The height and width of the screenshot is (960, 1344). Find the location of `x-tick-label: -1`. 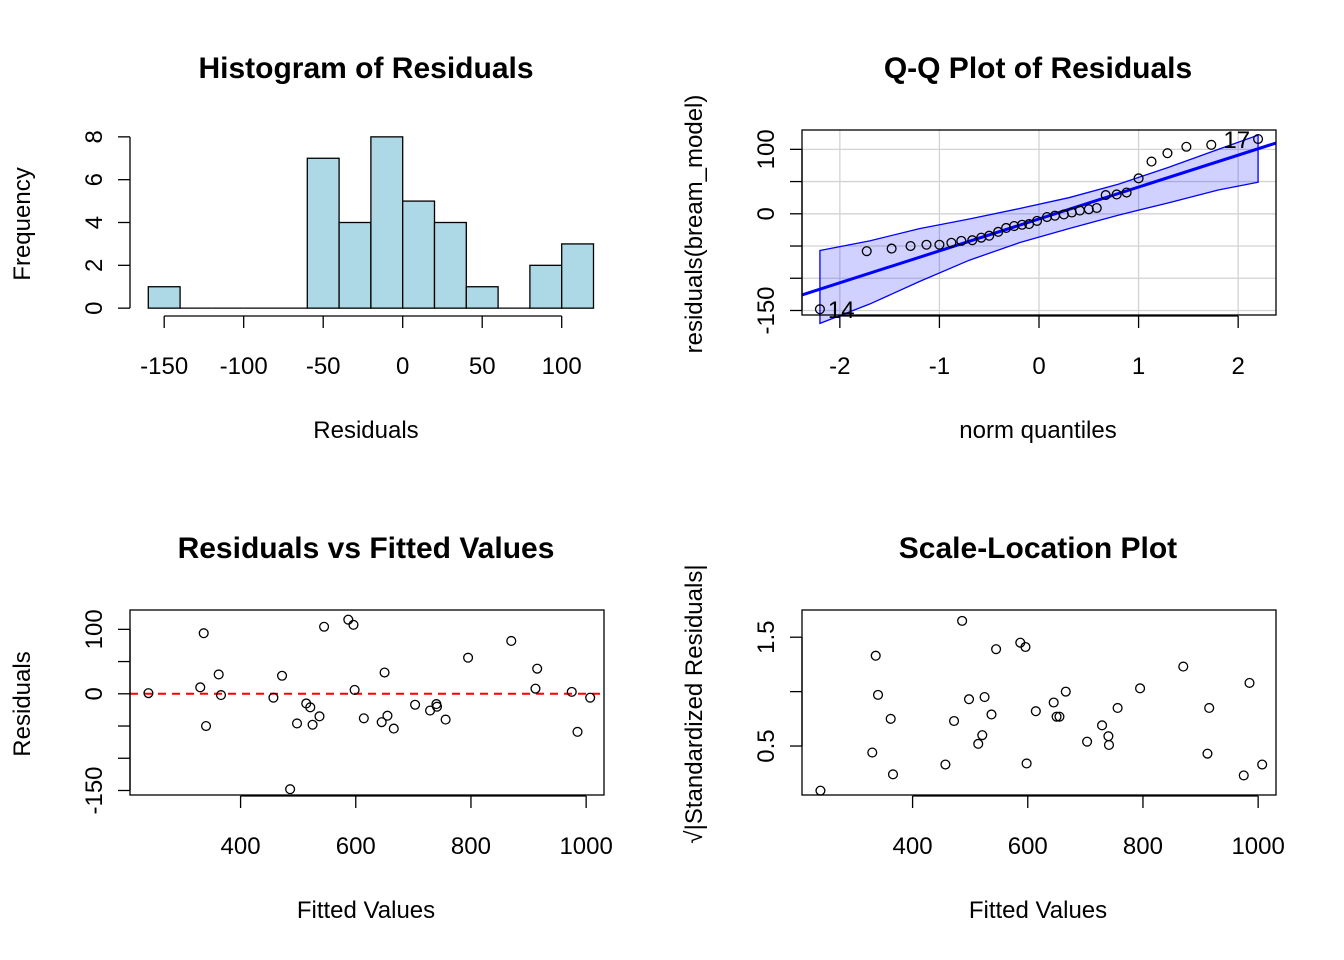

x-tick-label: -1 is located at coordinates (939, 366).